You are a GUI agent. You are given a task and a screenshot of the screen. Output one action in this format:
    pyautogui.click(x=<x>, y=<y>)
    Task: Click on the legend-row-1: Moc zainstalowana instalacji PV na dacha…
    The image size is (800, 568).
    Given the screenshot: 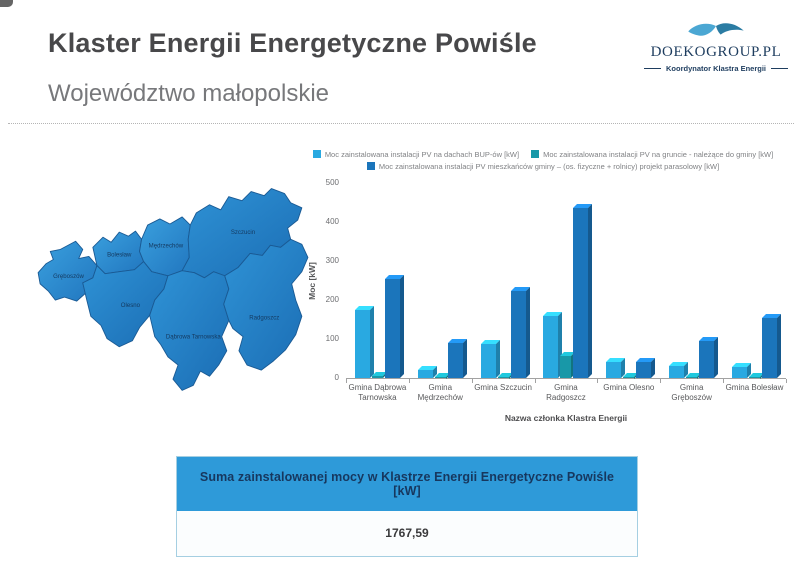 What is the action you would take?
    pyautogui.click(x=543, y=154)
    